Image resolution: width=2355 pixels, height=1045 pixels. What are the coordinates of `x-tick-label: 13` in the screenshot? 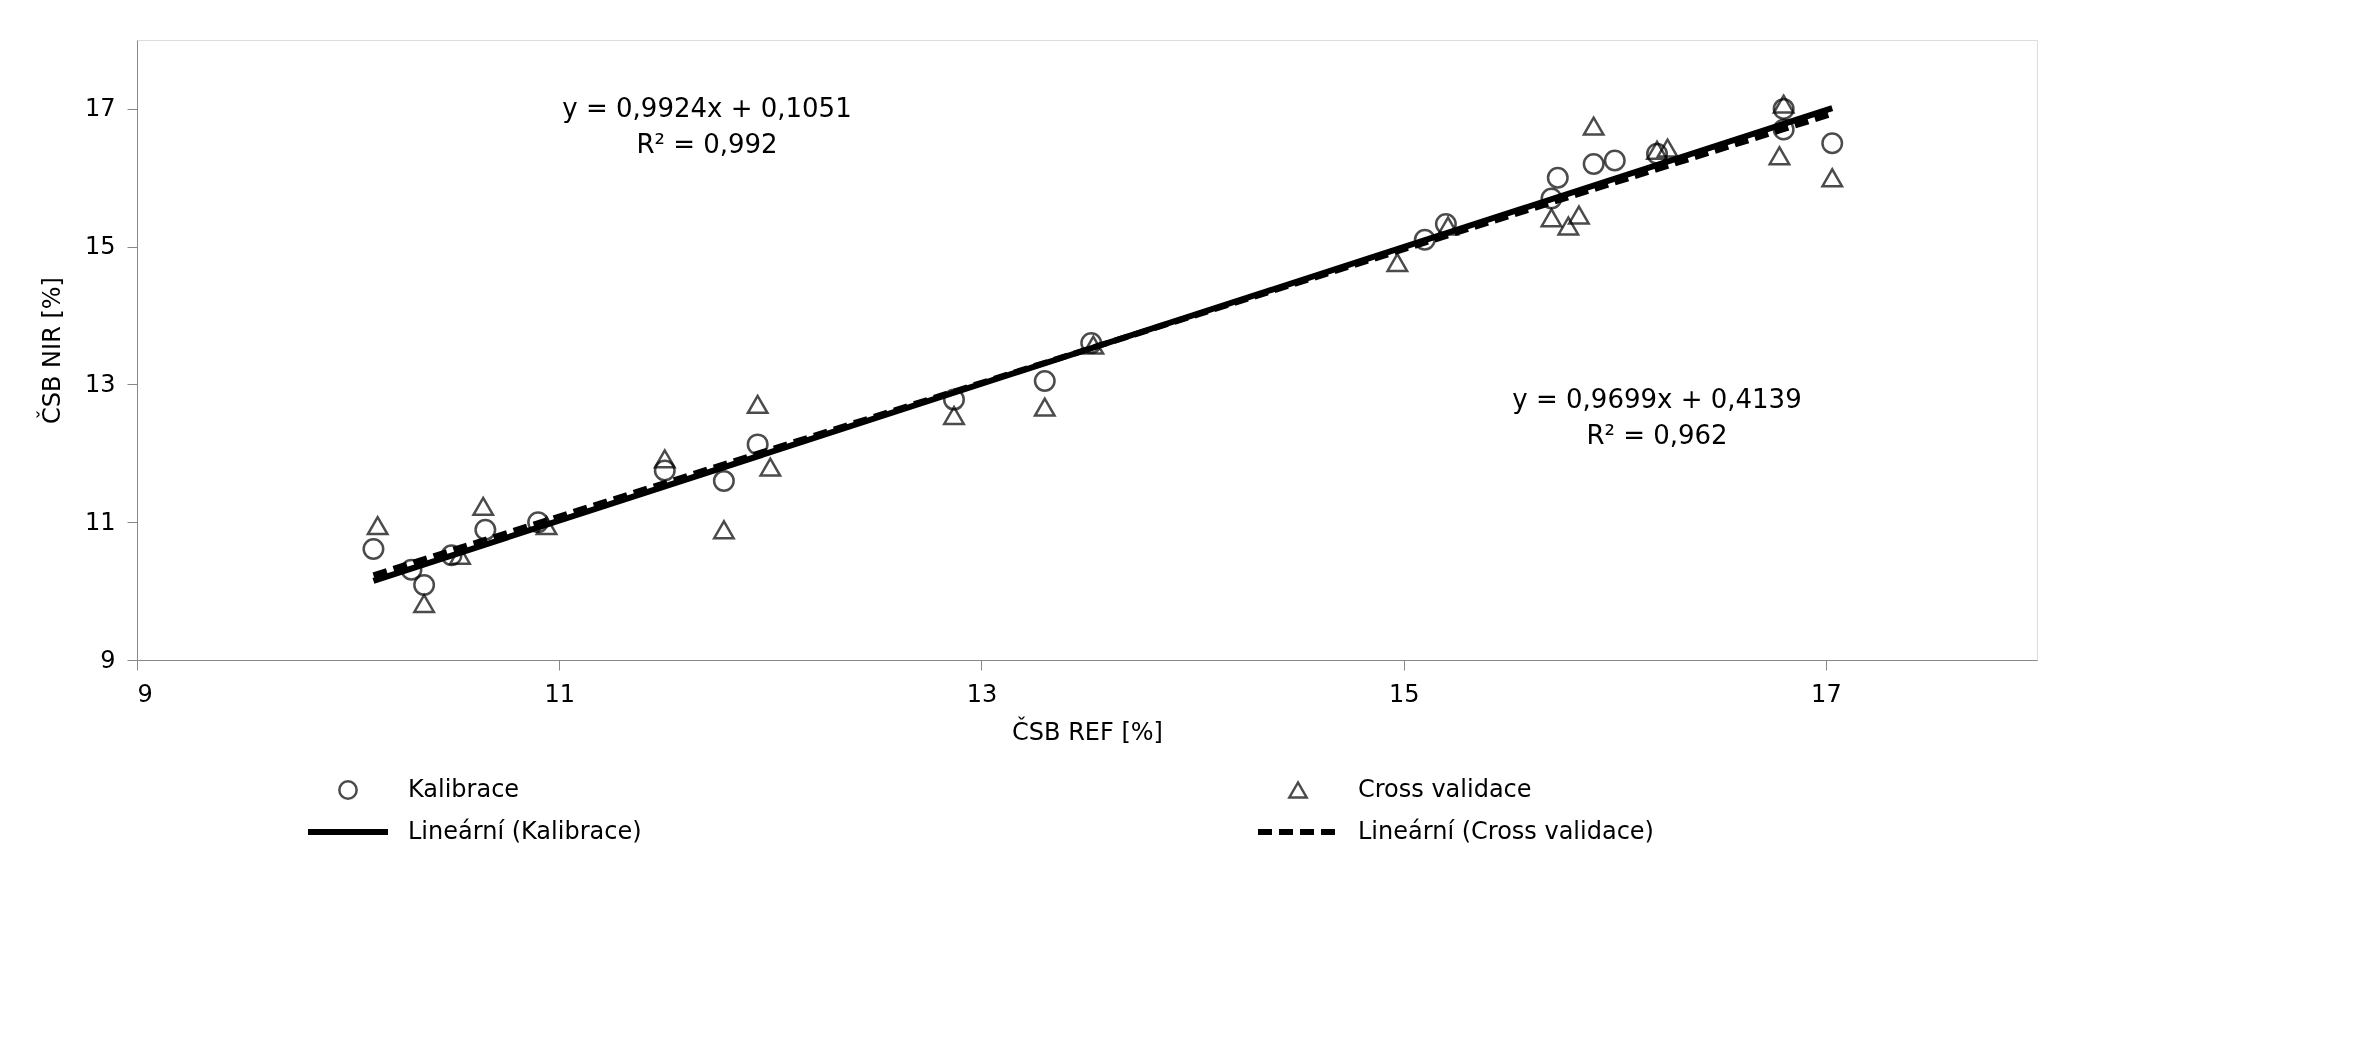 It's located at (982, 693).